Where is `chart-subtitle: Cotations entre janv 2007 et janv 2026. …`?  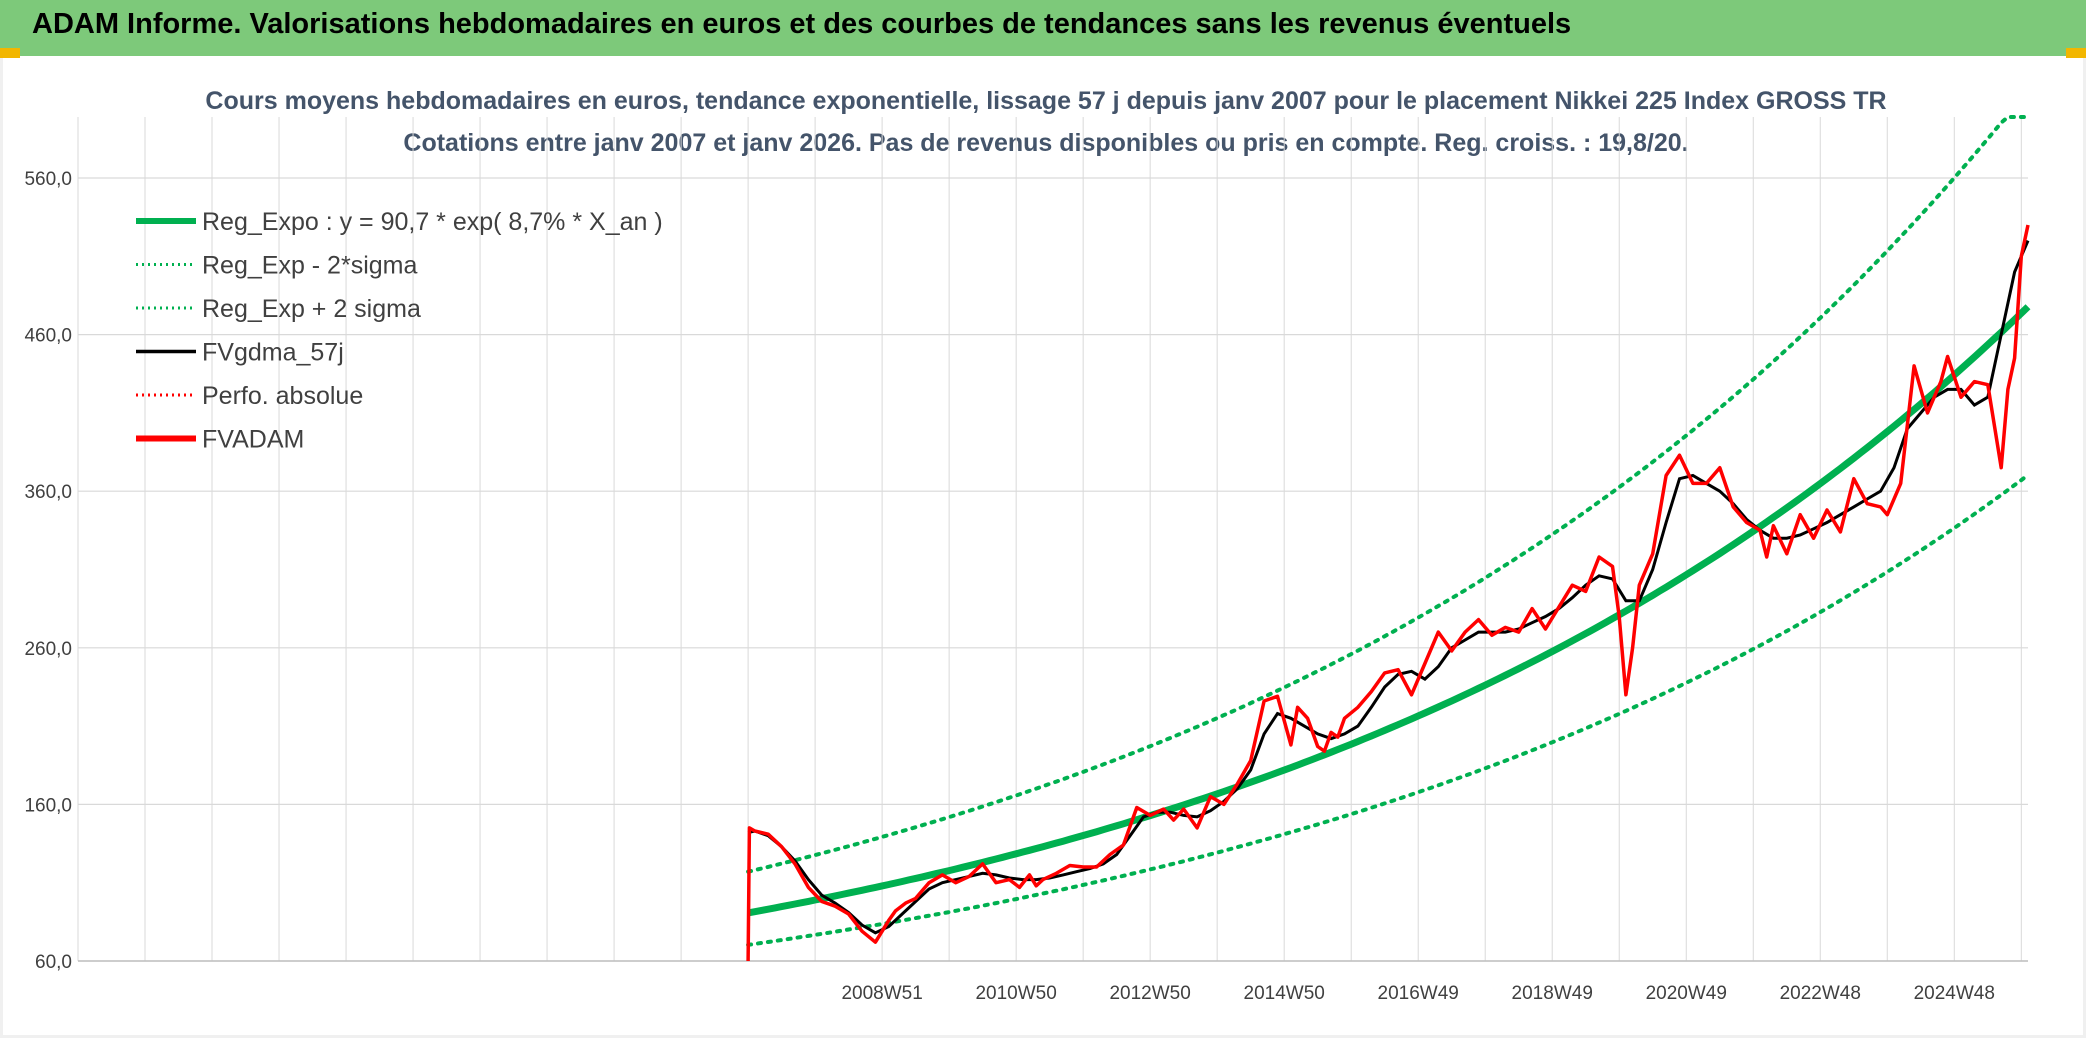
chart-subtitle: Cotations entre janv 2007 et janv 2026. … is located at coordinates (1045, 143).